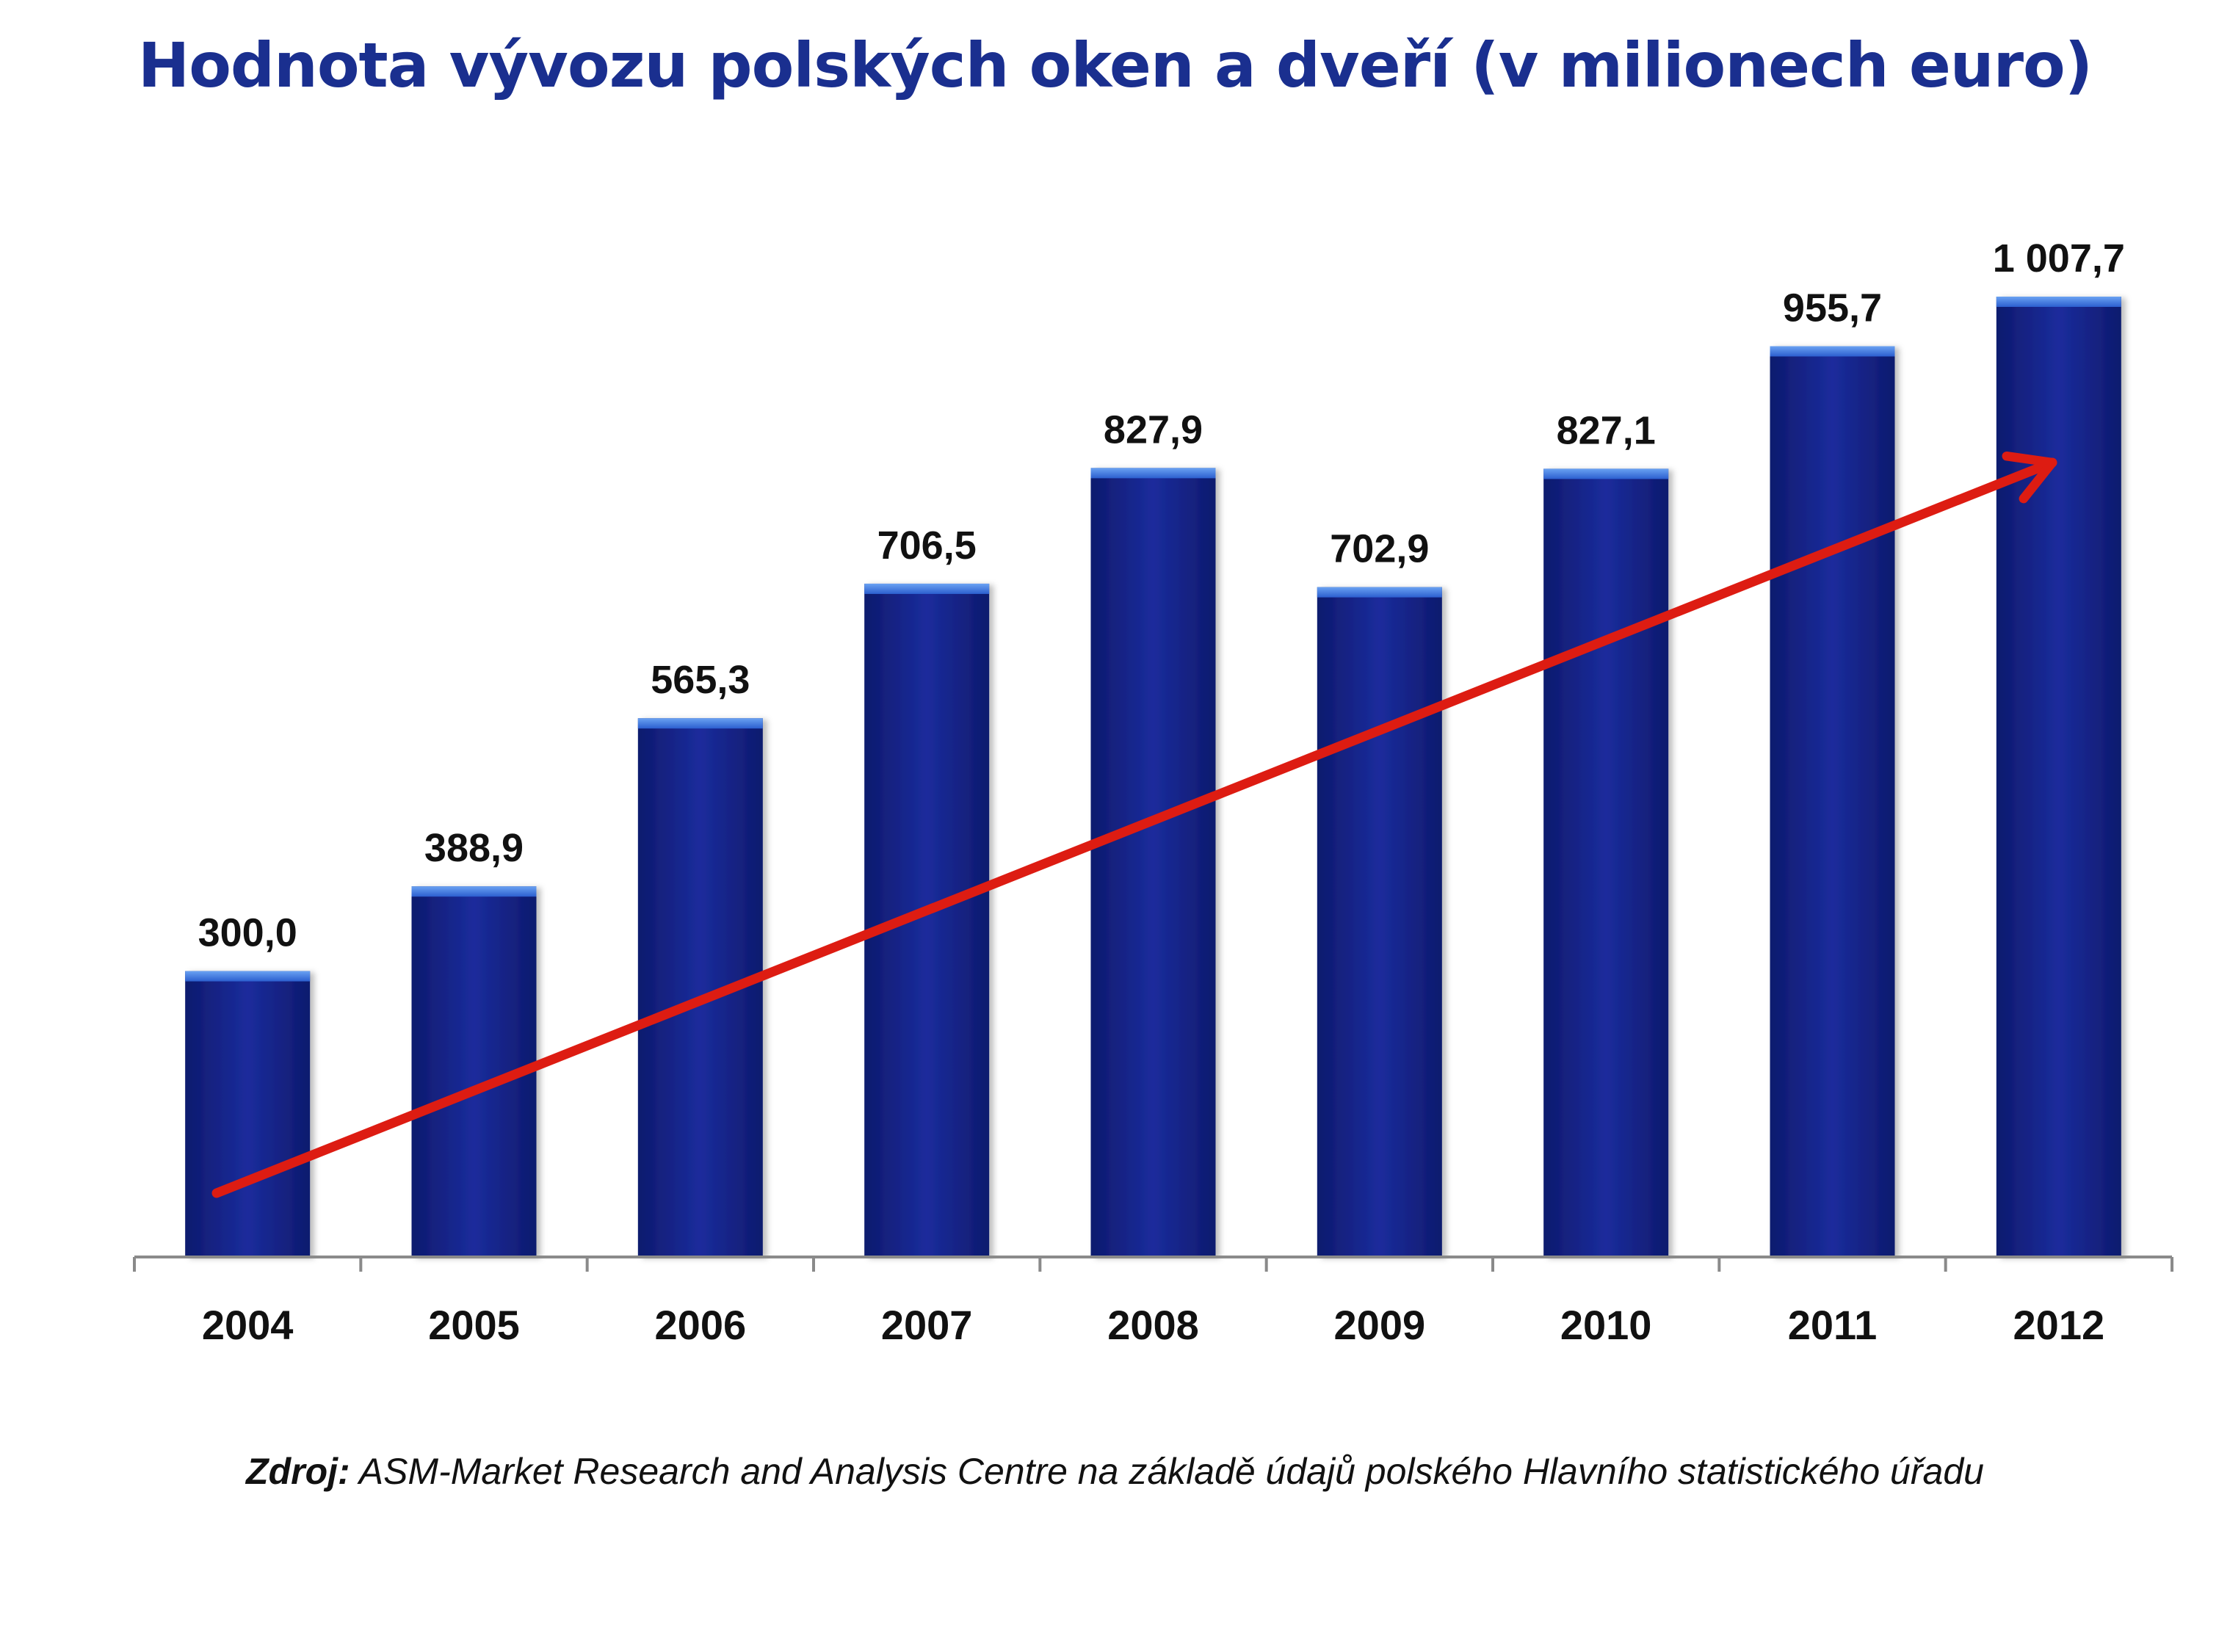 The height and width of the screenshot is (1652, 2230). What do you see at coordinates (2059, 1325) in the screenshot?
I see `tick-label-2012: 2012` at bounding box center [2059, 1325].